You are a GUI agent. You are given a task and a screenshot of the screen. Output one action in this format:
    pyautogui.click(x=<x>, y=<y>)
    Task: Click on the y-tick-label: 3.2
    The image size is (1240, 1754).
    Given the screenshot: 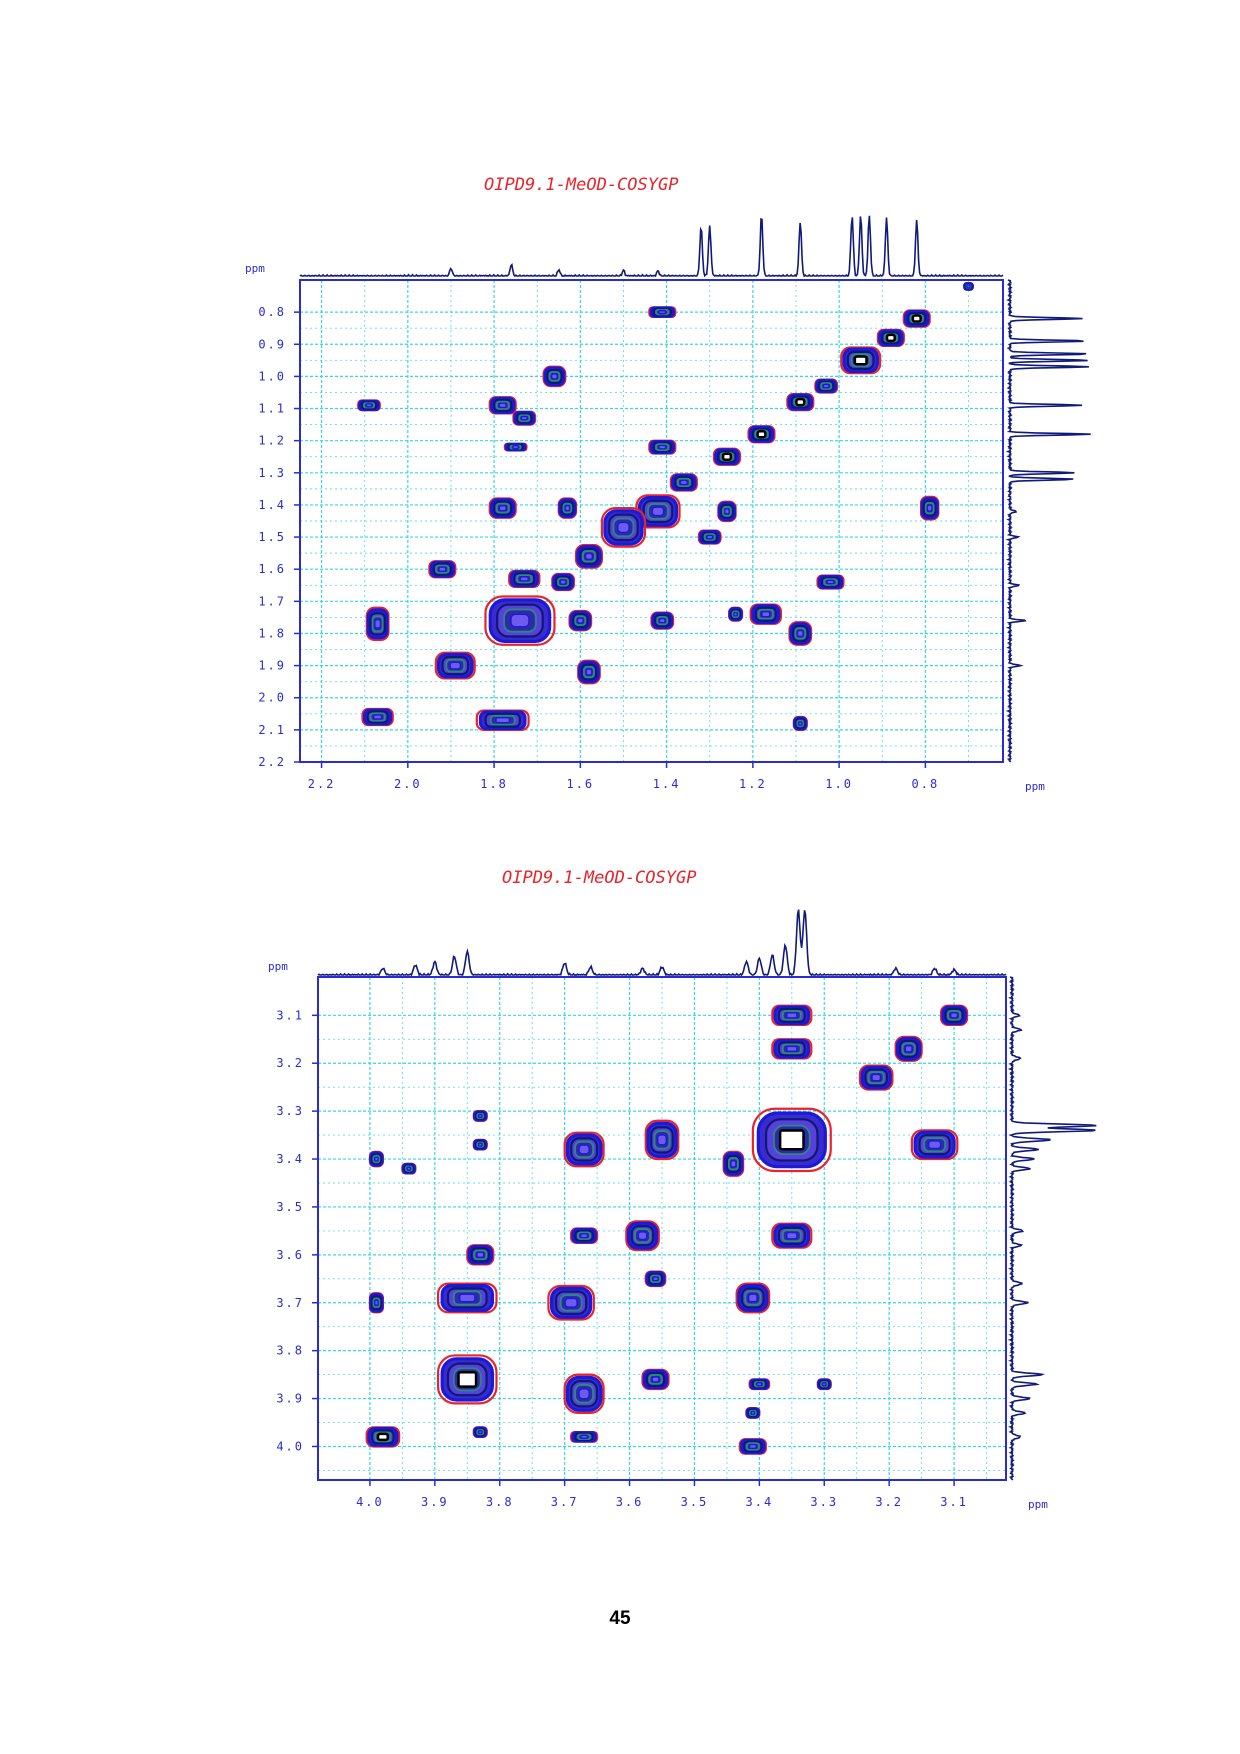 What is the action you would take?
    pyautogui.click(x=290, y=1063)
    